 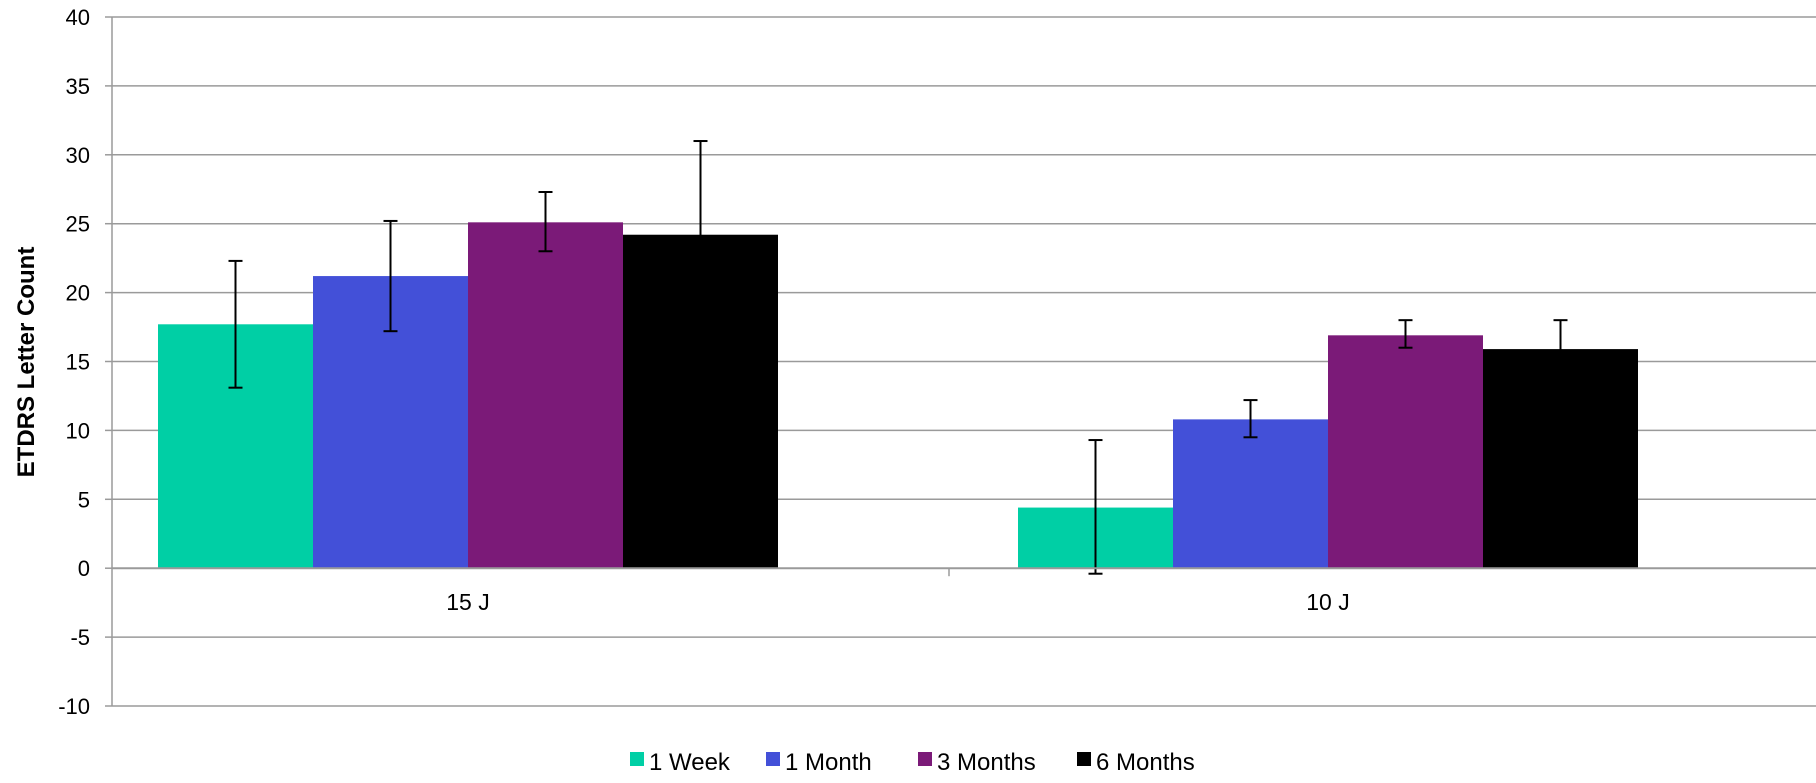 I want to click on category-label: 15 J, so click(x=467, y=602).